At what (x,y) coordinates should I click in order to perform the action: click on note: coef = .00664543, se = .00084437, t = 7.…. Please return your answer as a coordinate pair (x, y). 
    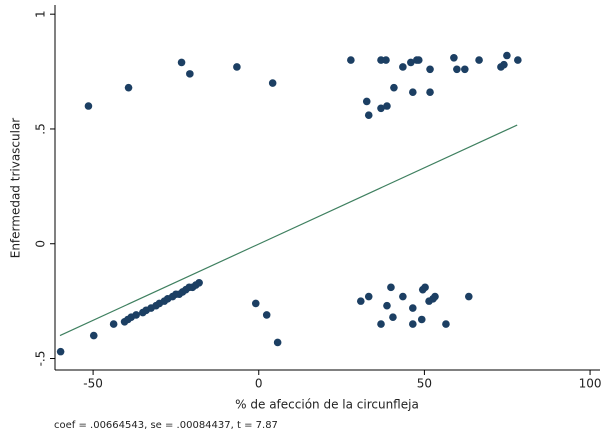
    Looking at the image, I should click on (166, 425).